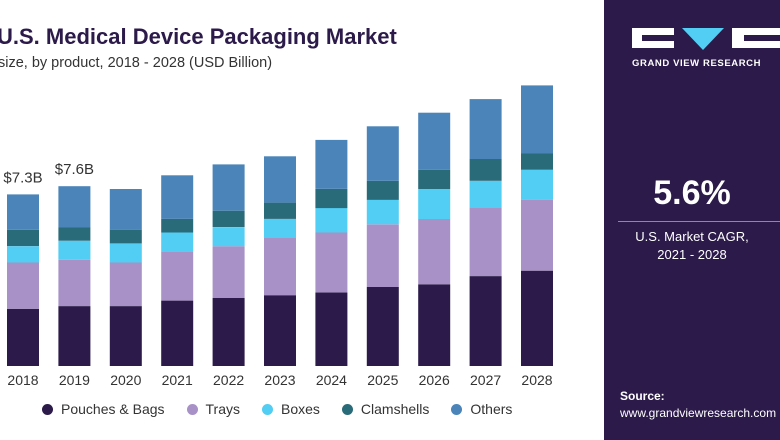 Image resolution: width=780 pixels, height=440 pixels. What do you see at coordinates (395, 409) in the screenshot?
I see `legend-label: Clamshells` at bounding box center [395, 409].